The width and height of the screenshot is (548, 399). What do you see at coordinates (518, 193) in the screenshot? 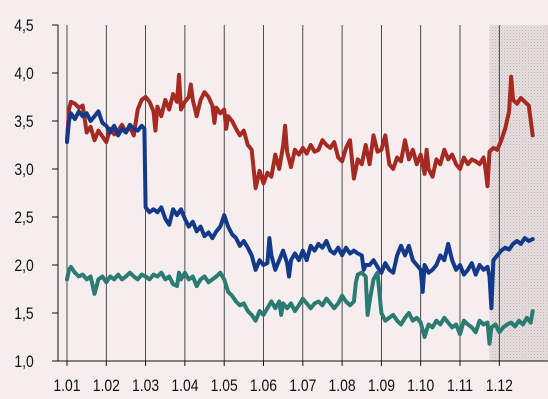
I see `forecast-shade` at bounding box center [518, 193].